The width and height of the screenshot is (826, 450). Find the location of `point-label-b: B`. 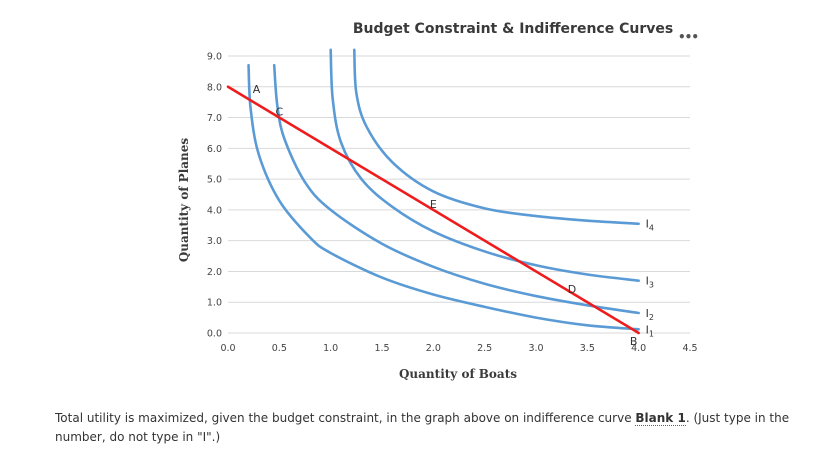

point-label-b: B is located at coordinates (634, 341).